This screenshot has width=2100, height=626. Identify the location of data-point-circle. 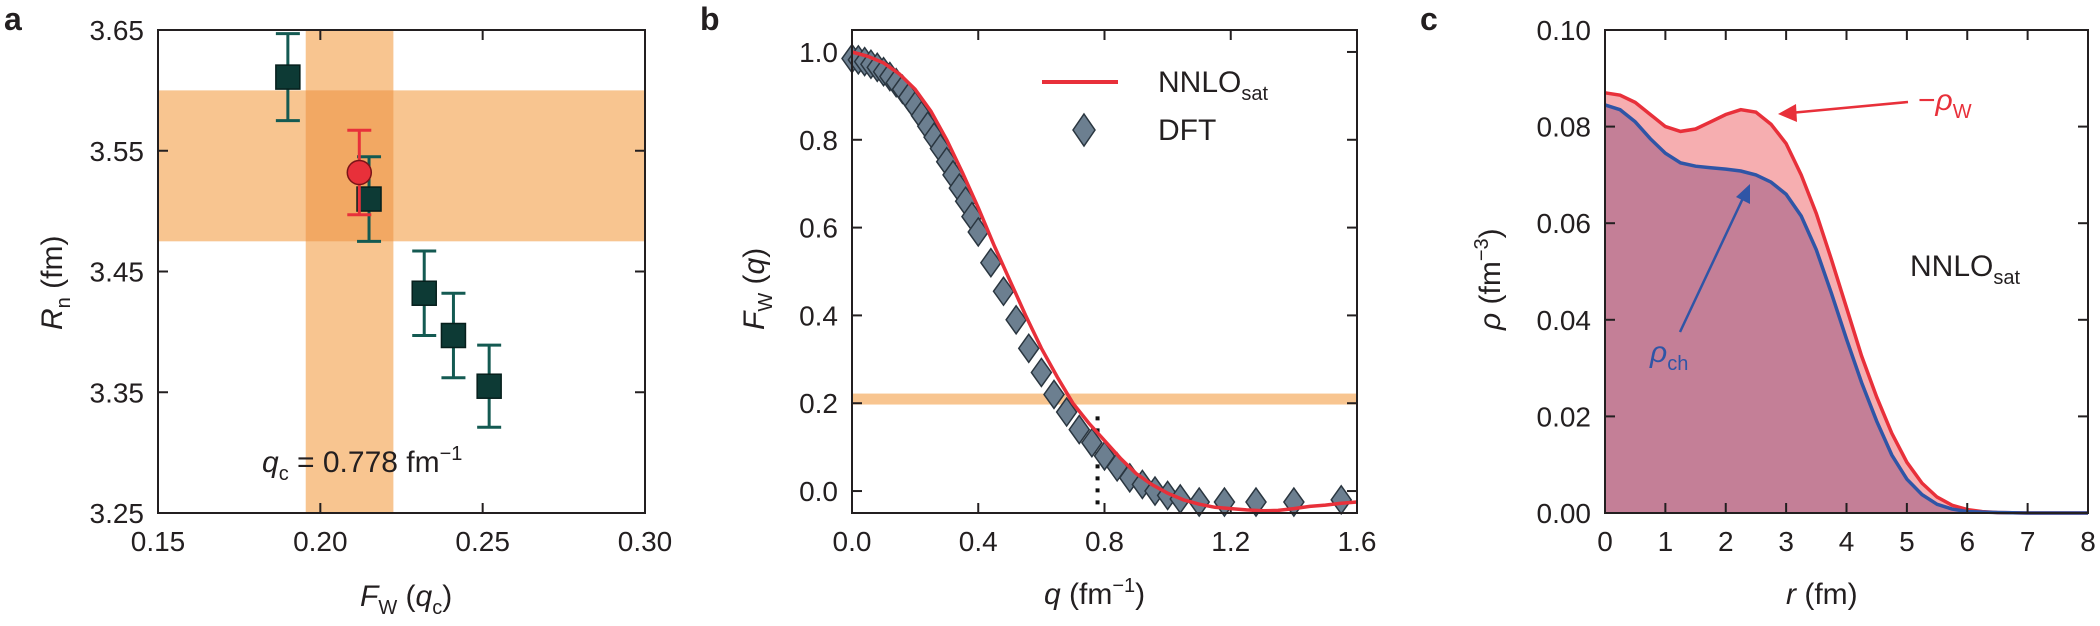
(359, 172).